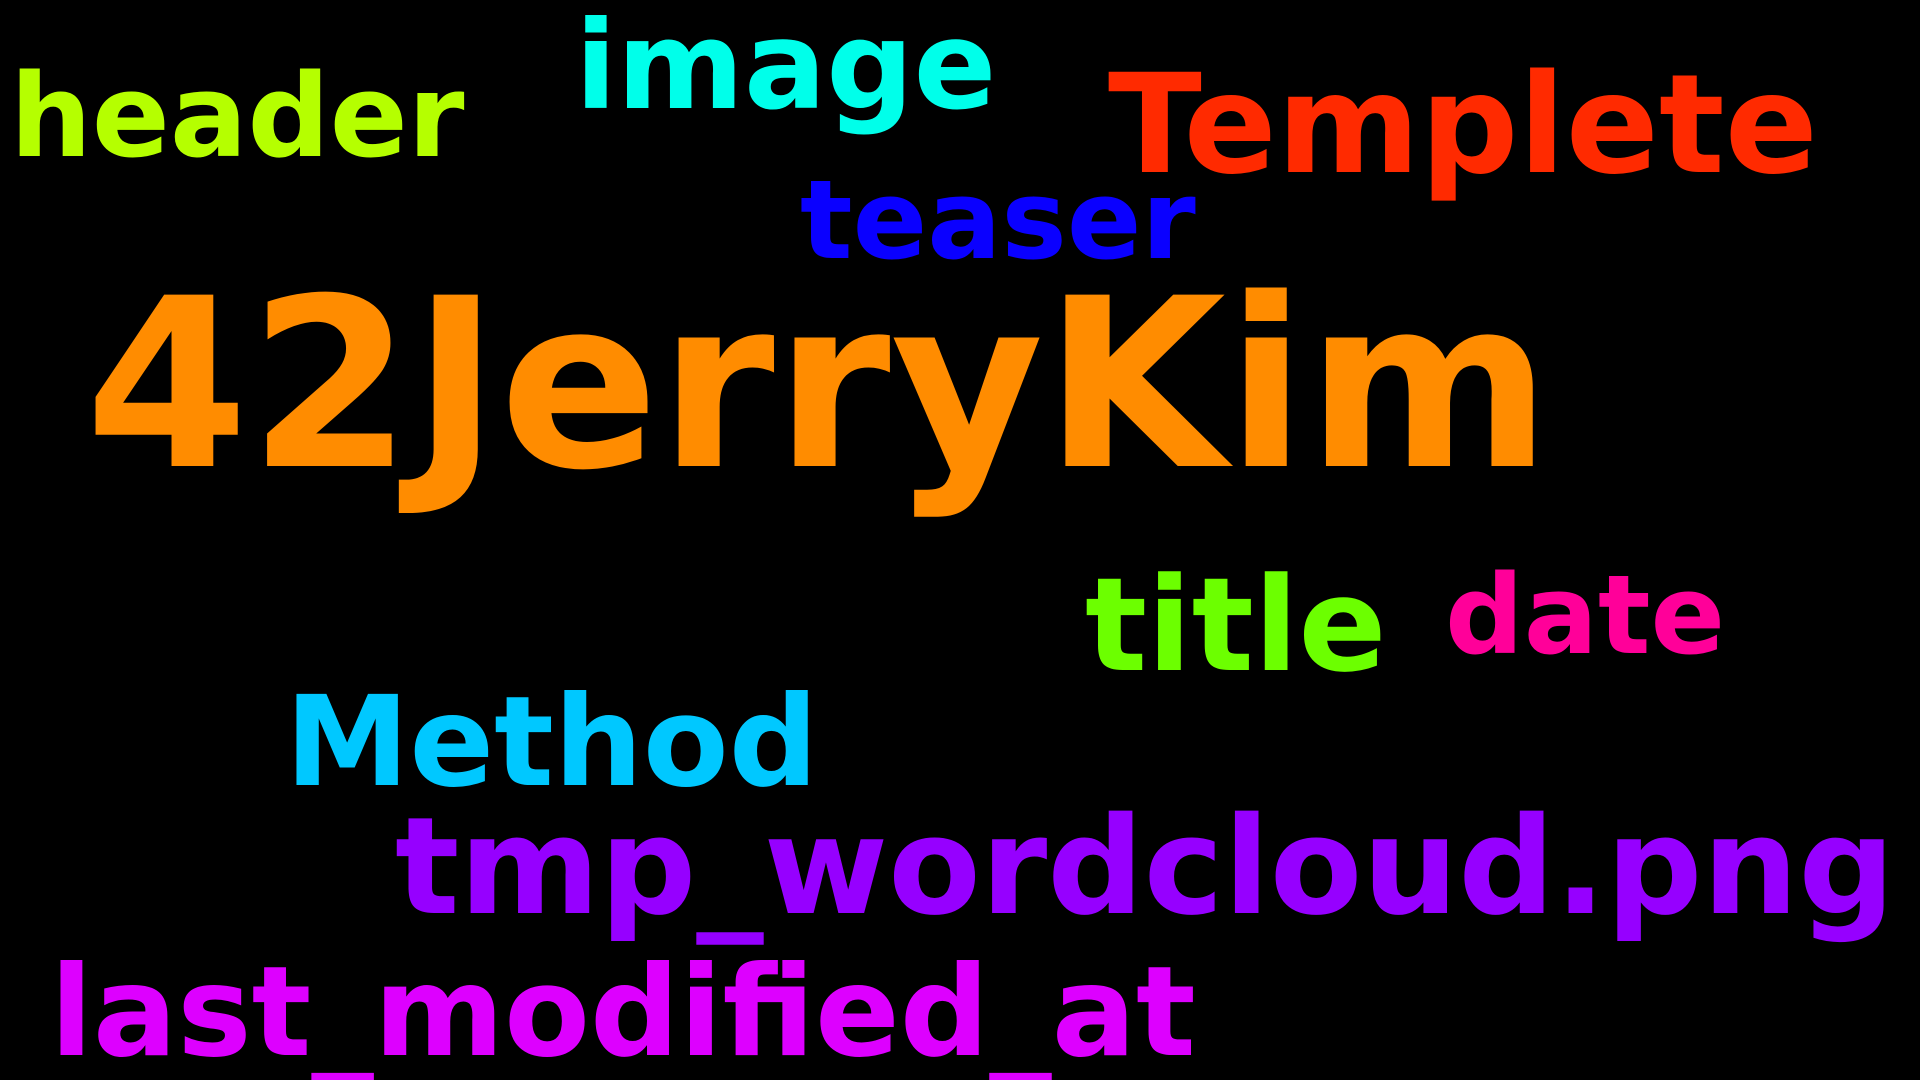 This screenshot has width=1920, height=1080. I want to click on word-date: date, so click(1585, 615).